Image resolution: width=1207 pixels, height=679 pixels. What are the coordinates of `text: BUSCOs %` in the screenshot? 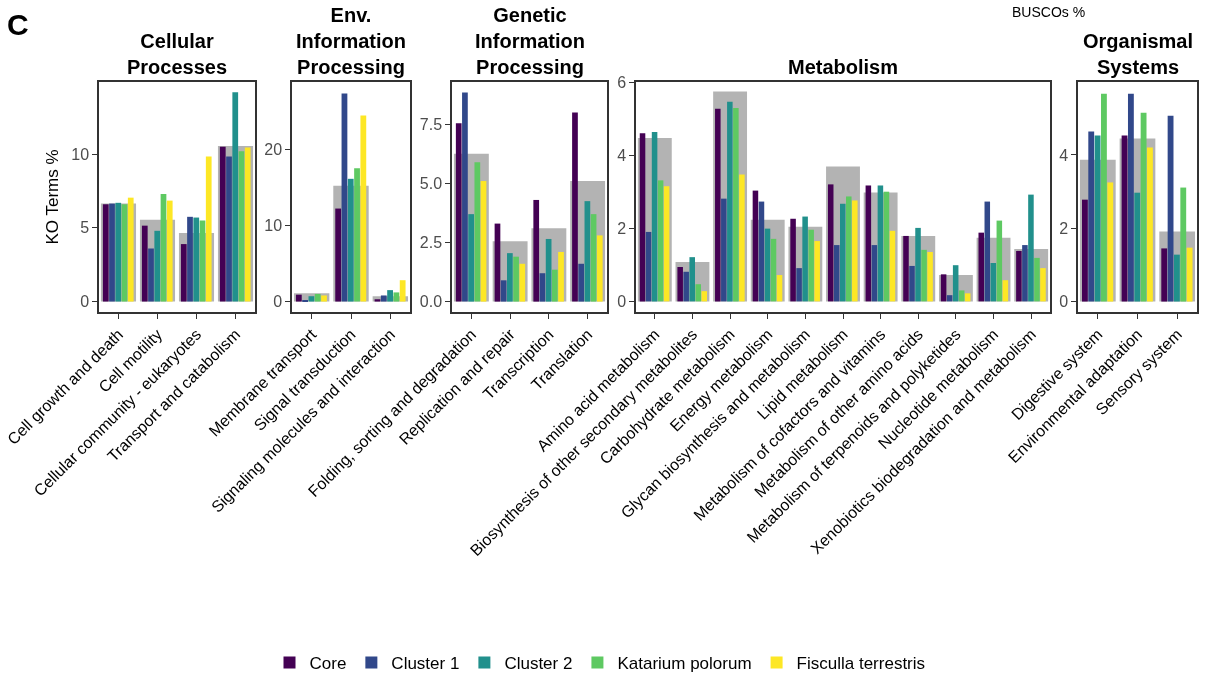 It's located at (1049, 12).